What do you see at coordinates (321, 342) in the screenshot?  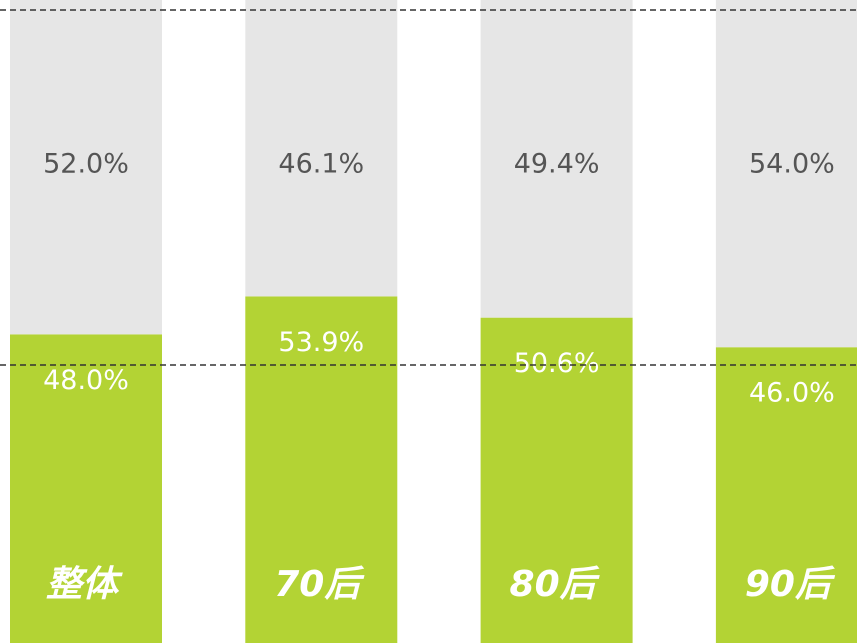 I see `data-label: 53.9%` at bounding box center [321, 342].